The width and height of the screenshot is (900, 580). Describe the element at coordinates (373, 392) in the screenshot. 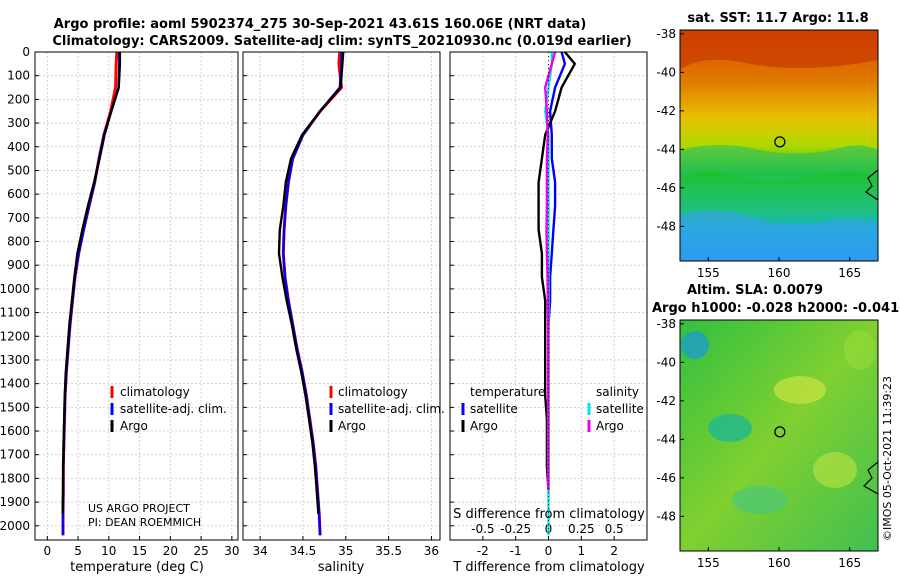

I see `legend-label-climatology: climatology` at that location.